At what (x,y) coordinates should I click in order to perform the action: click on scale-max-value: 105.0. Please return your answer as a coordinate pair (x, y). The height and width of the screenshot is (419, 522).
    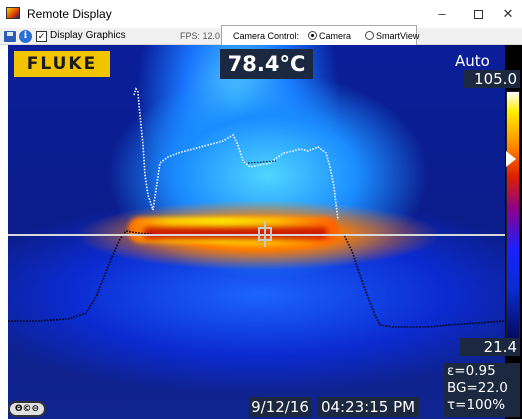
    Looking at the image, I should click on (492, 79).